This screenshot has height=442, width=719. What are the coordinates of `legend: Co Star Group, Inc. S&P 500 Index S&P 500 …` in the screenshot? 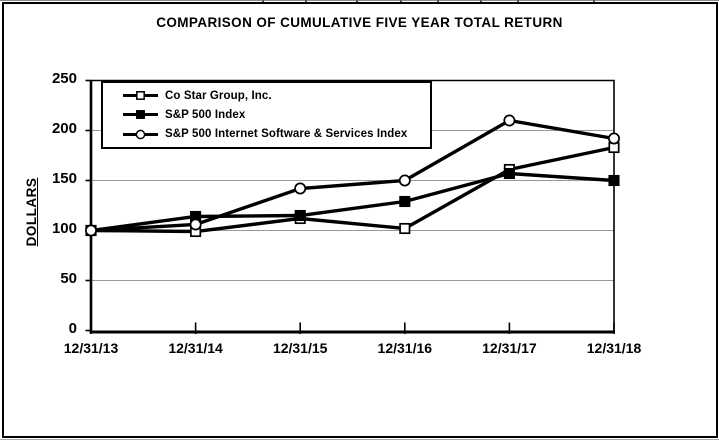 It's located at (266, 115).